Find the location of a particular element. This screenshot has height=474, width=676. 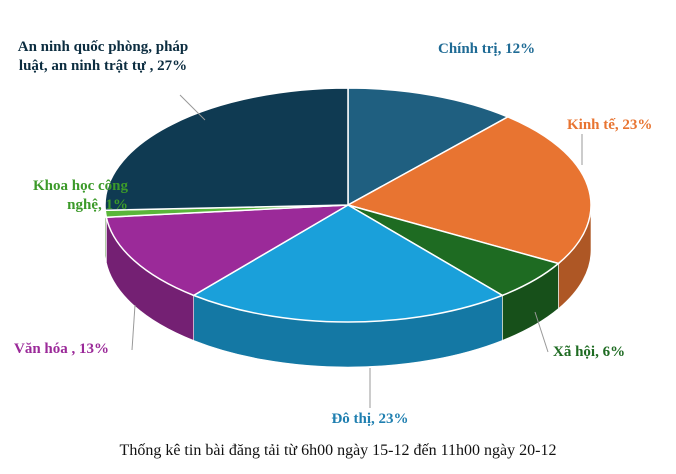

data-label: Khoa học công nghệ, 1% is located at coordinates (80, 195).